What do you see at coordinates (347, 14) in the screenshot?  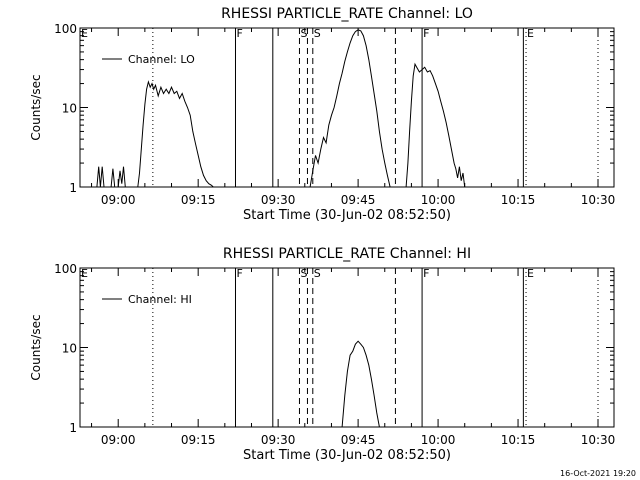 I see `chart-title: RHESSI PARTICLE_RATE Channel: LO` at bounding box center [347, 14].